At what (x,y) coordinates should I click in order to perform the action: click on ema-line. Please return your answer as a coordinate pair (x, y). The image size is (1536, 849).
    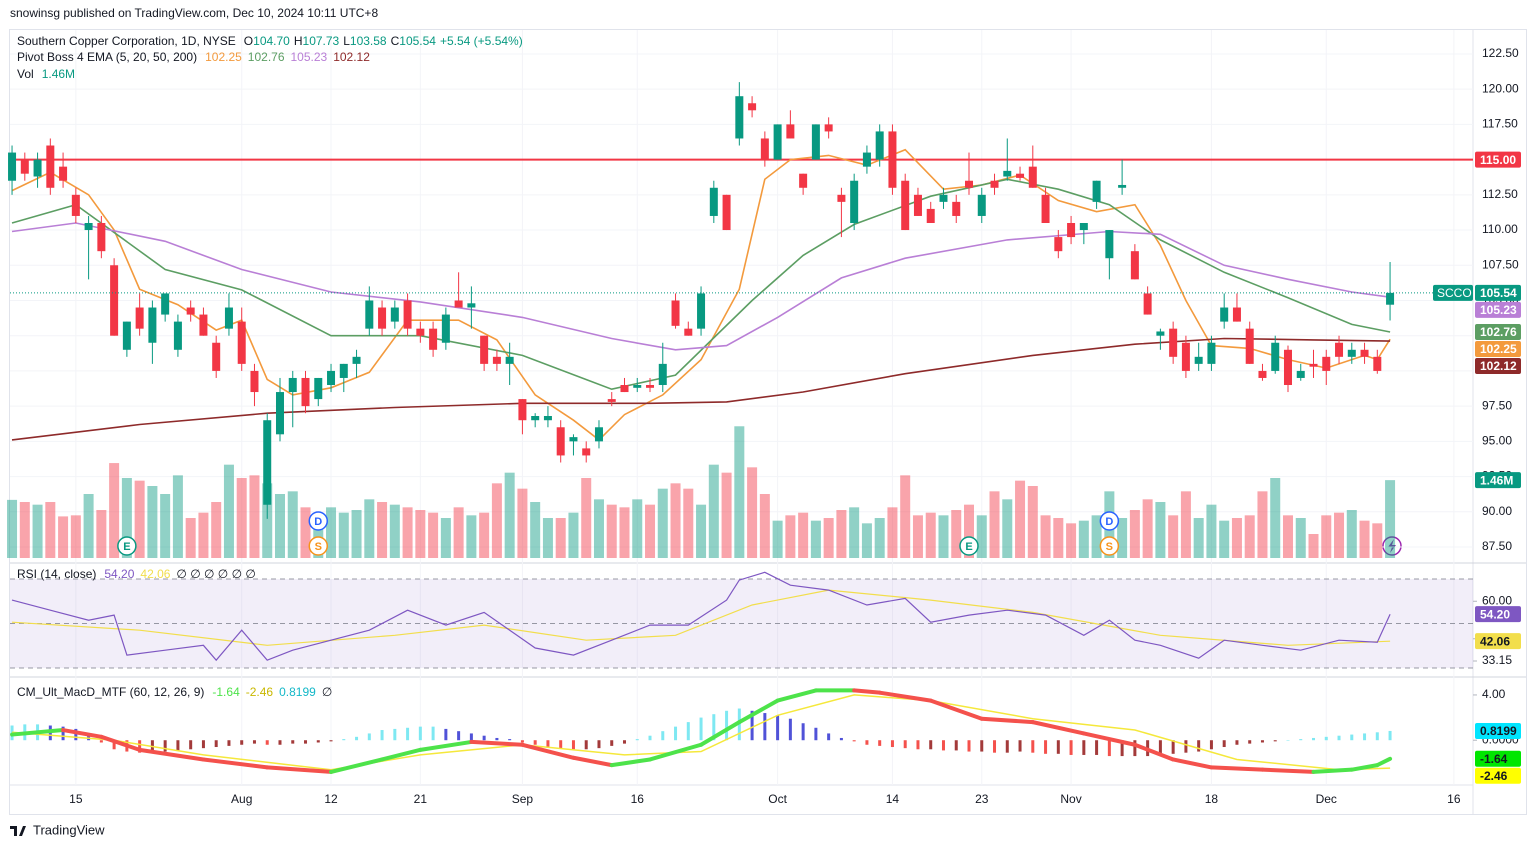
    Looking at the image, I should click on (701, 286).